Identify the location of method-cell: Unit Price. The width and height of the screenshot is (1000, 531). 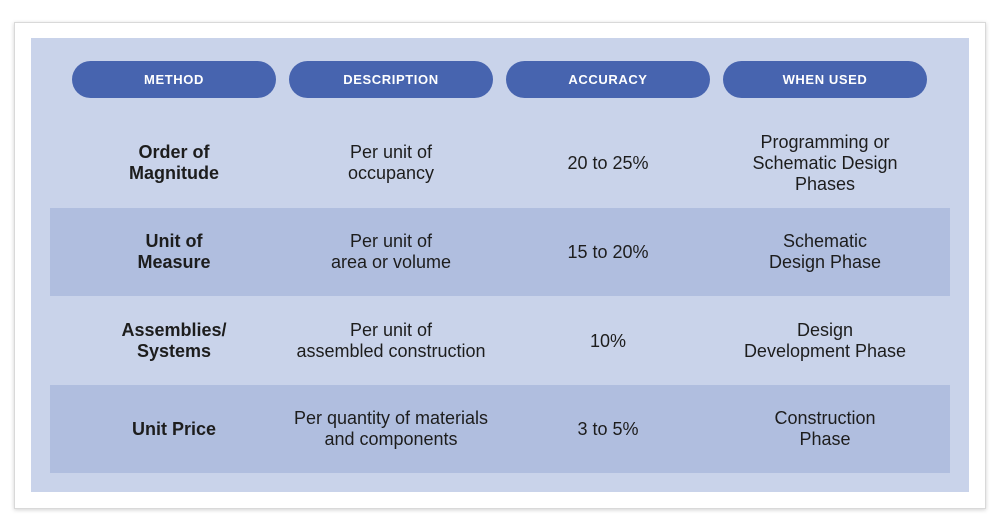
(174, 428).